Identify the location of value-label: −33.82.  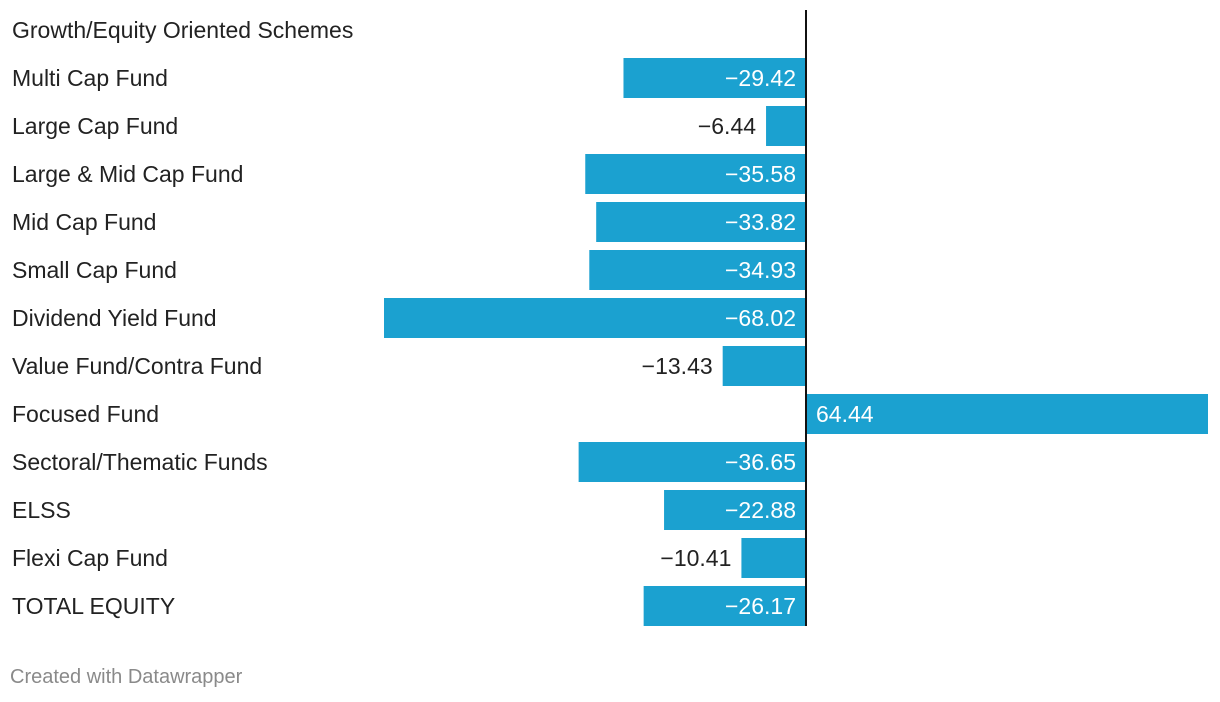
(760, 222).